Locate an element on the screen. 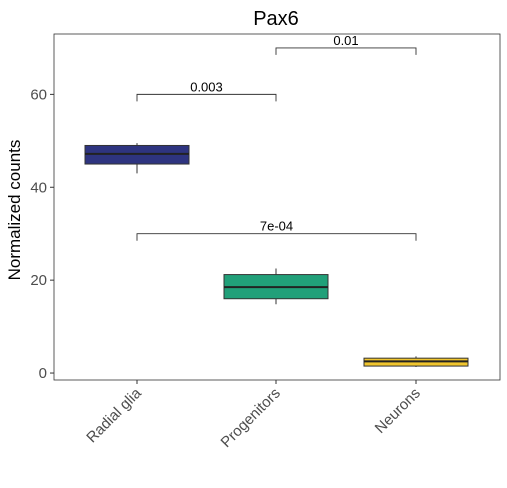 This screenshot has width=507, height=488. y-tick-label: 20 is located at coordinates (38, 280).